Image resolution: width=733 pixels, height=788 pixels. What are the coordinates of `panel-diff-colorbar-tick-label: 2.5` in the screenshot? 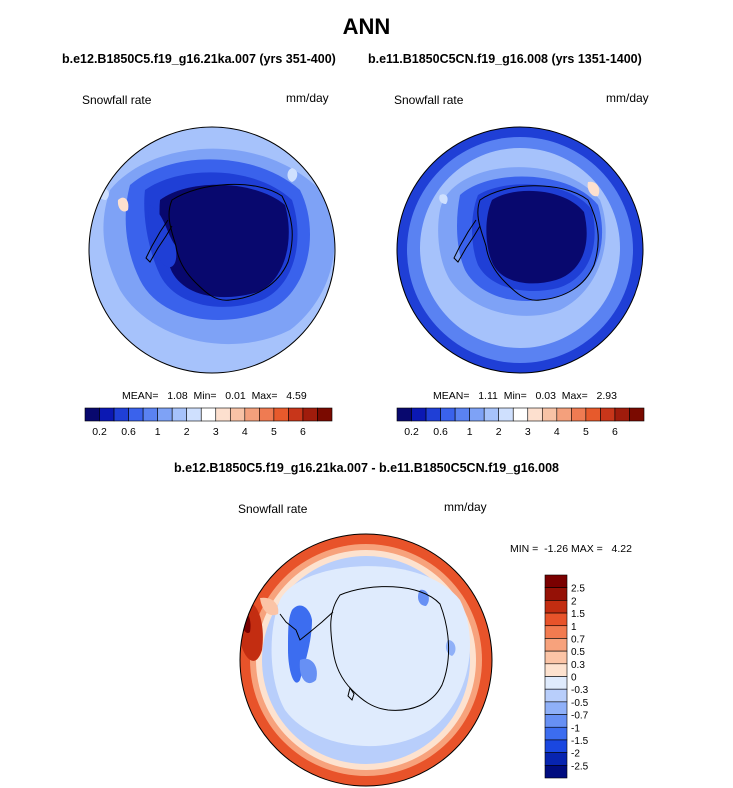 It's located at (578, 589).